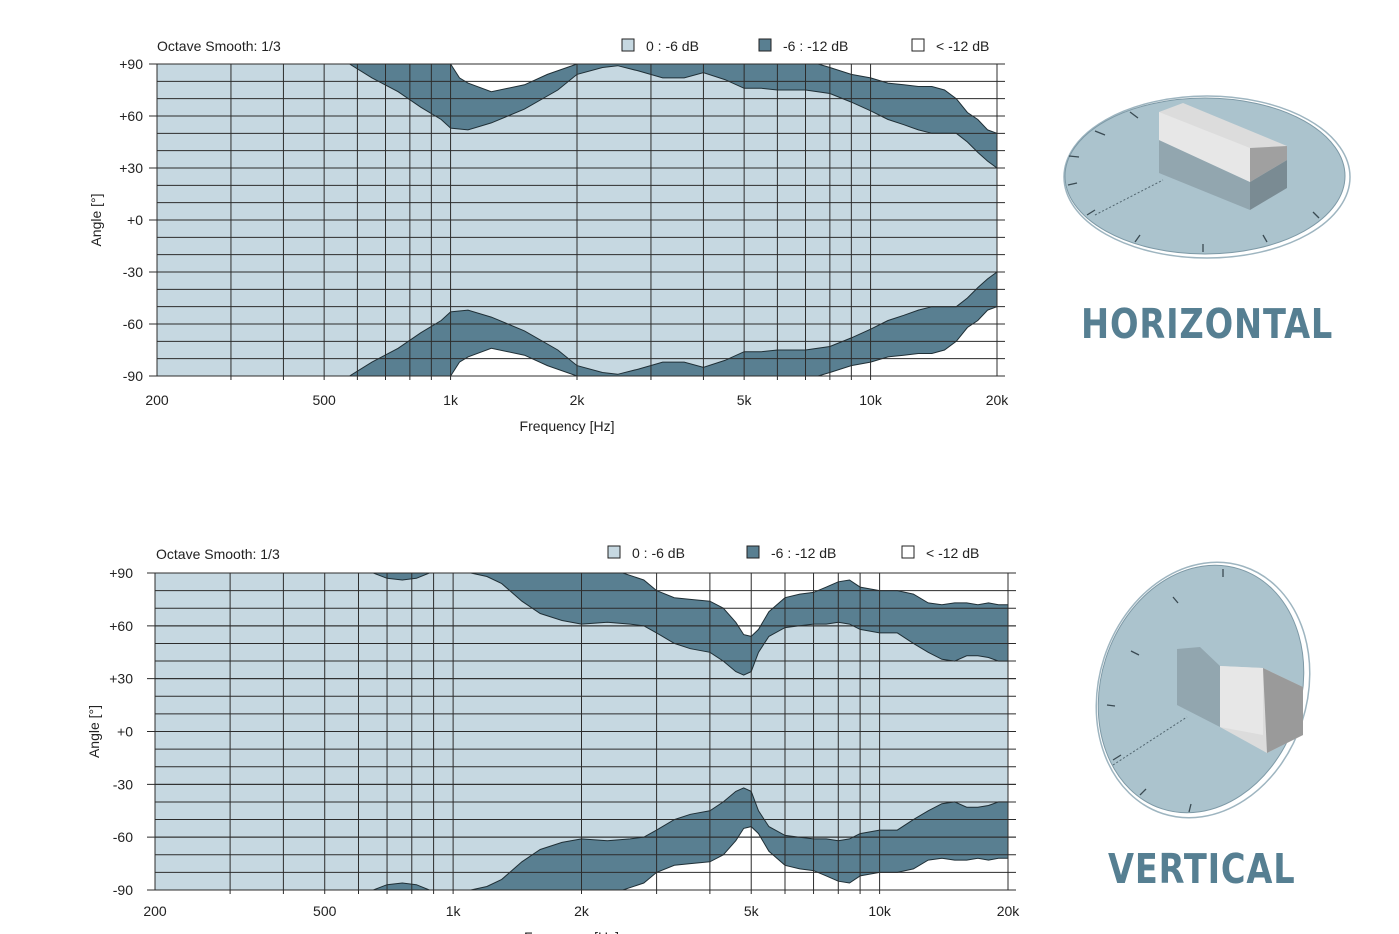 The image size is (1399, 934). I want to click on band-below-12-top, so click(739, 604).